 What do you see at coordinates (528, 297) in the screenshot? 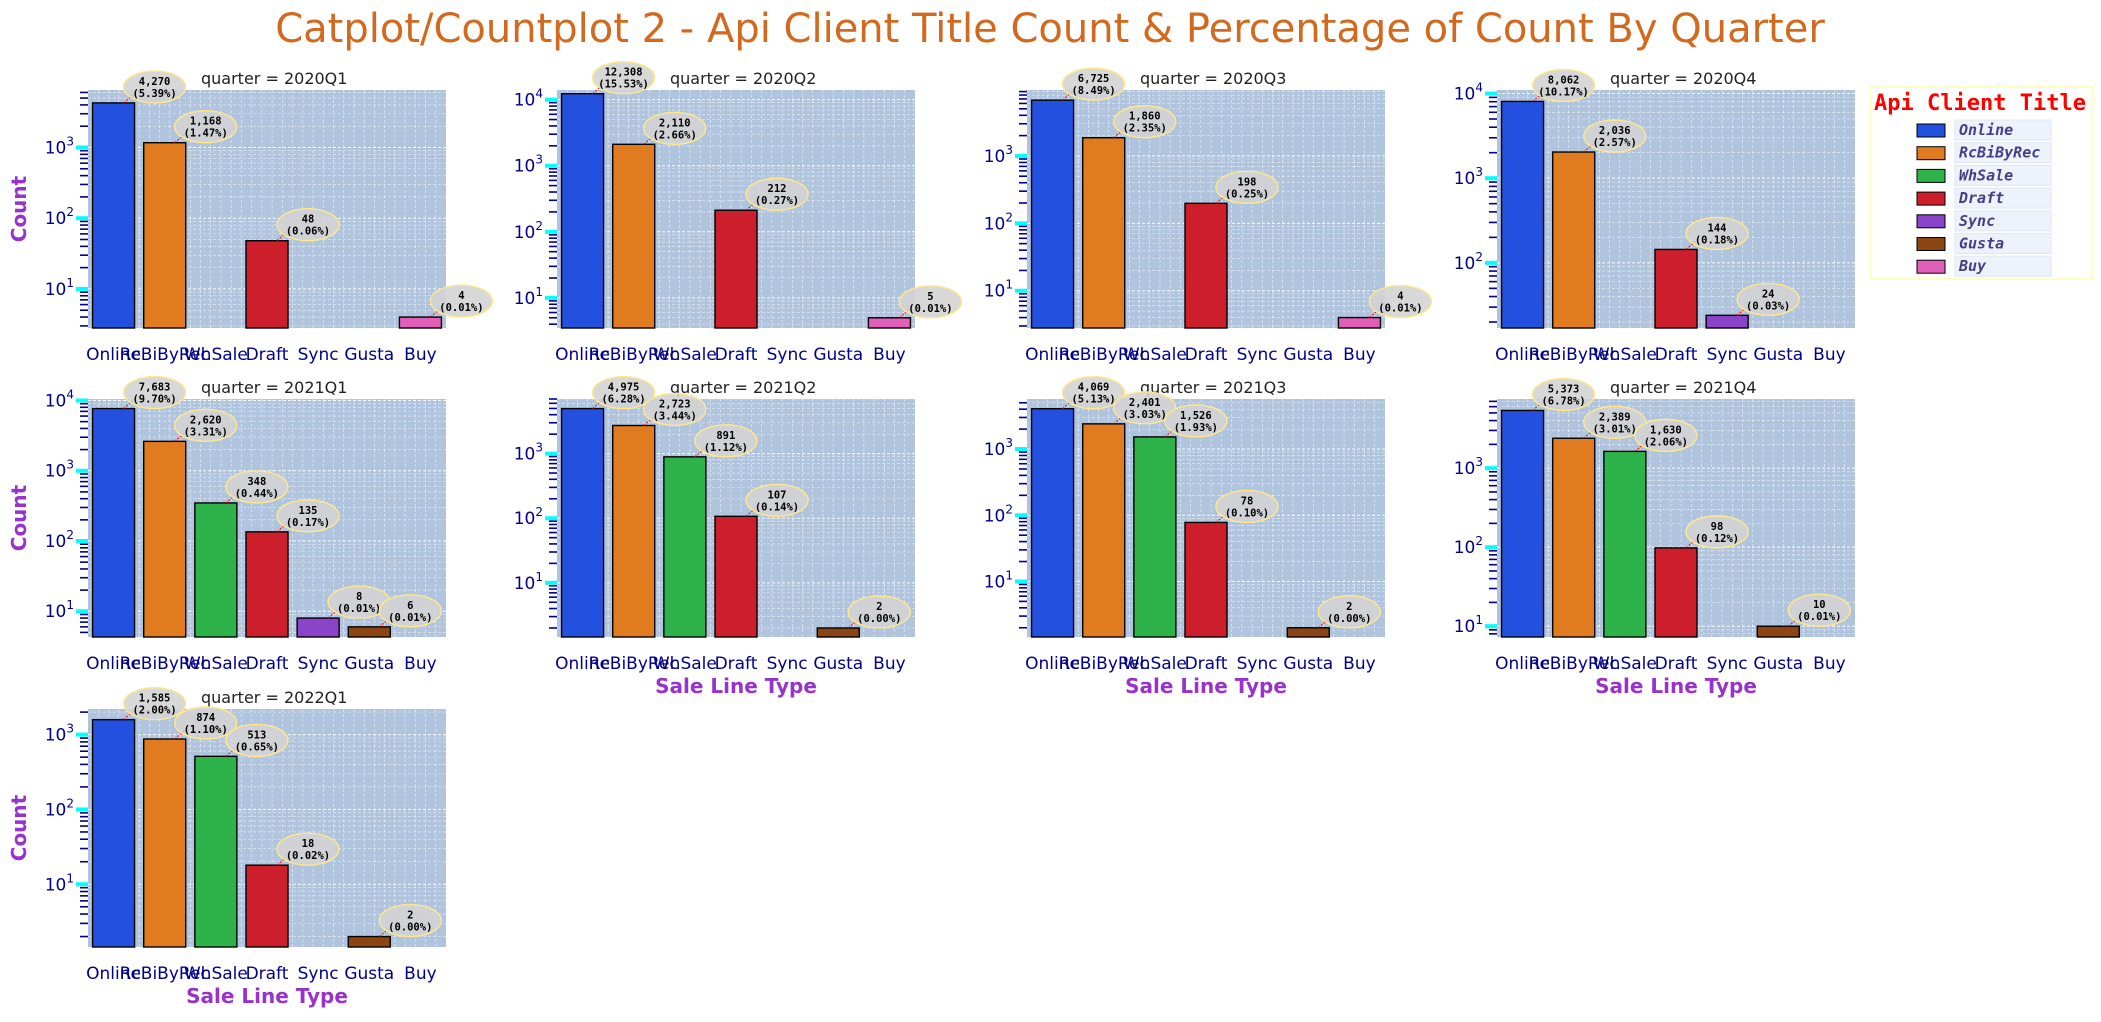
I see `y-tick-label: 10¹` at bounding box center [528, 297].